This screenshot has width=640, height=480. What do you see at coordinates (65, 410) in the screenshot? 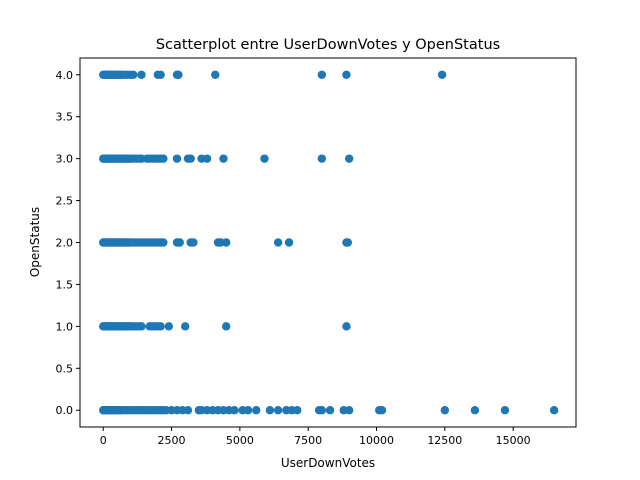
I see `y-tick-label: 0.0` at bounding box center [65, 410].